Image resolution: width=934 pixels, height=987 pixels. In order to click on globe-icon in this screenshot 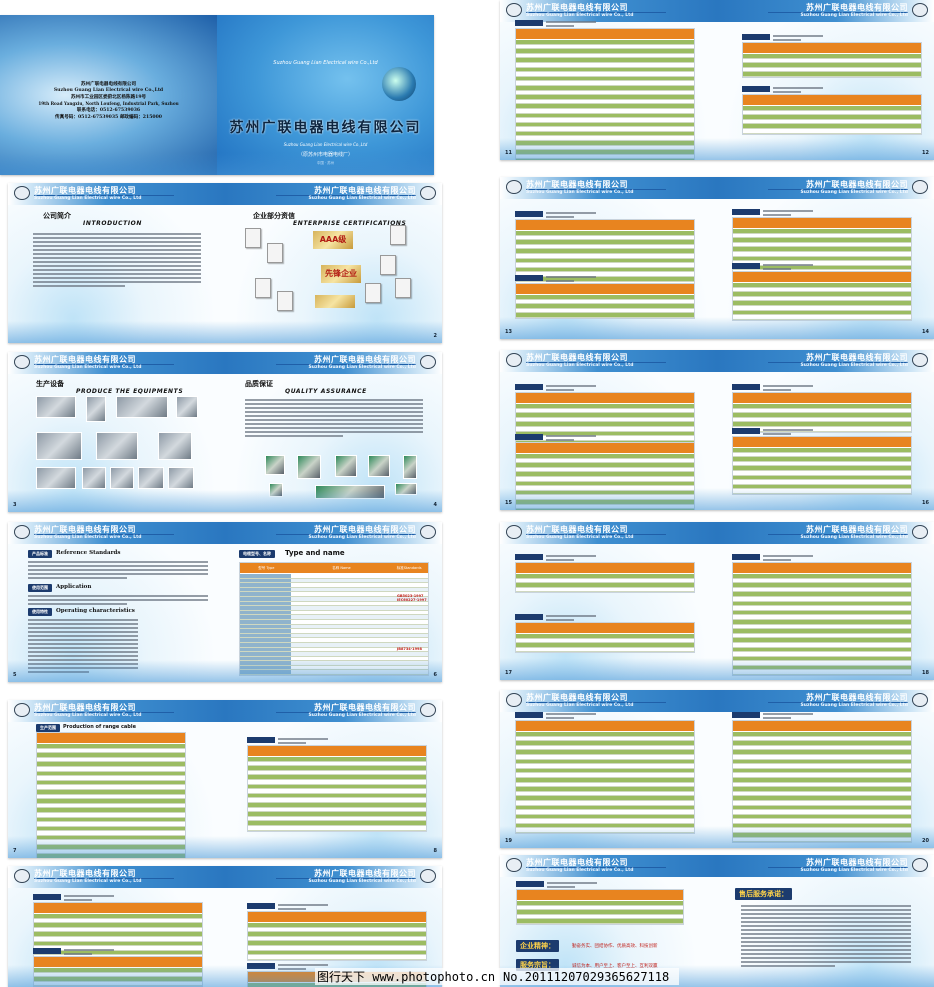, I will do `click(399, 84)`.